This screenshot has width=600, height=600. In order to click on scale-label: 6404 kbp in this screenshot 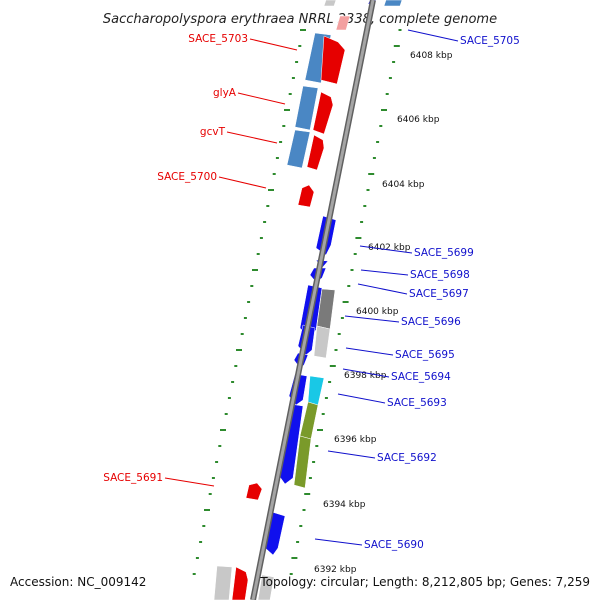, I will do `click(403, 185)`.